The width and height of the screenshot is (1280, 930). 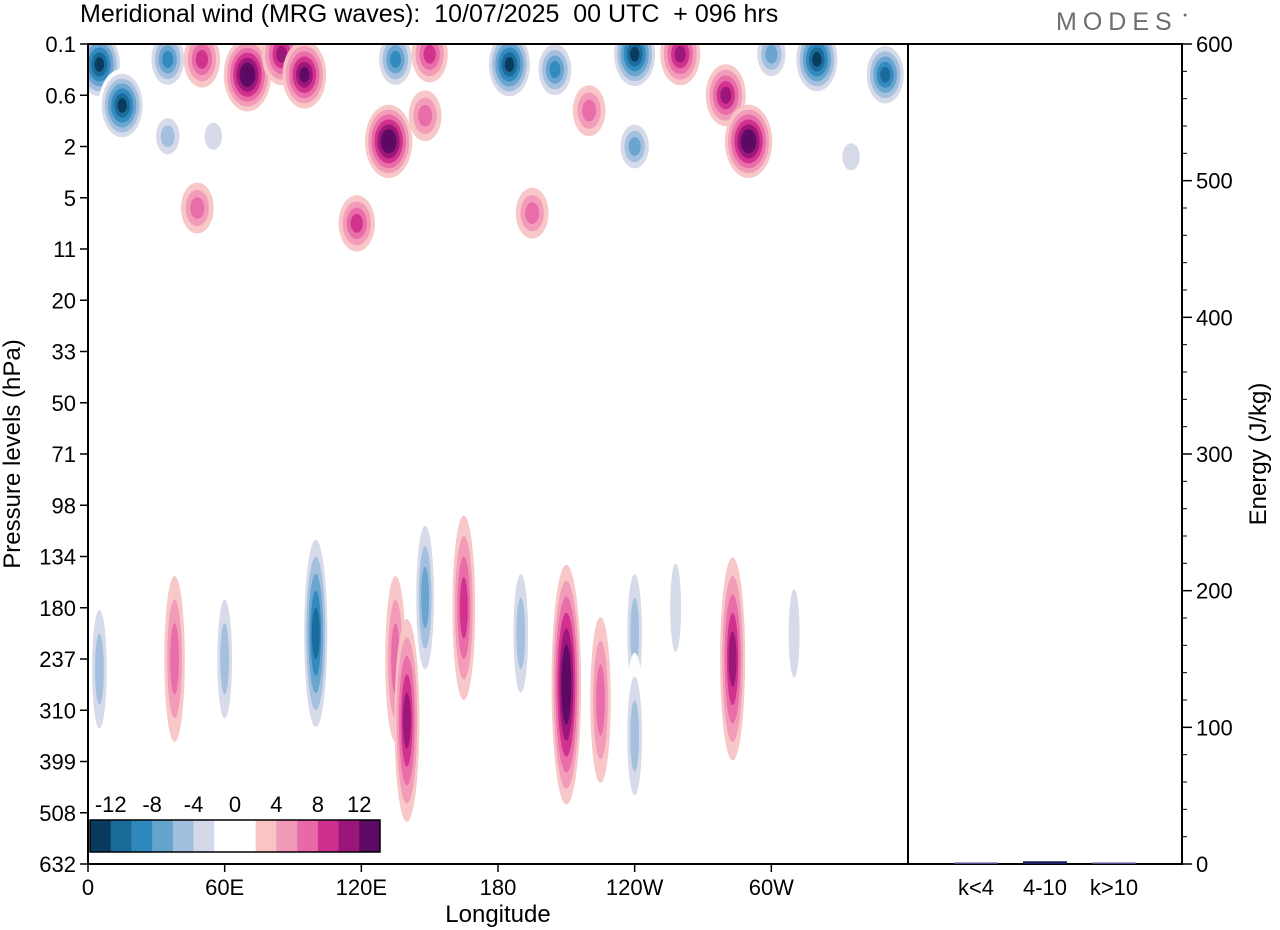 I want to click on y-tick-label: 0.1, so click(x=60, y=44).